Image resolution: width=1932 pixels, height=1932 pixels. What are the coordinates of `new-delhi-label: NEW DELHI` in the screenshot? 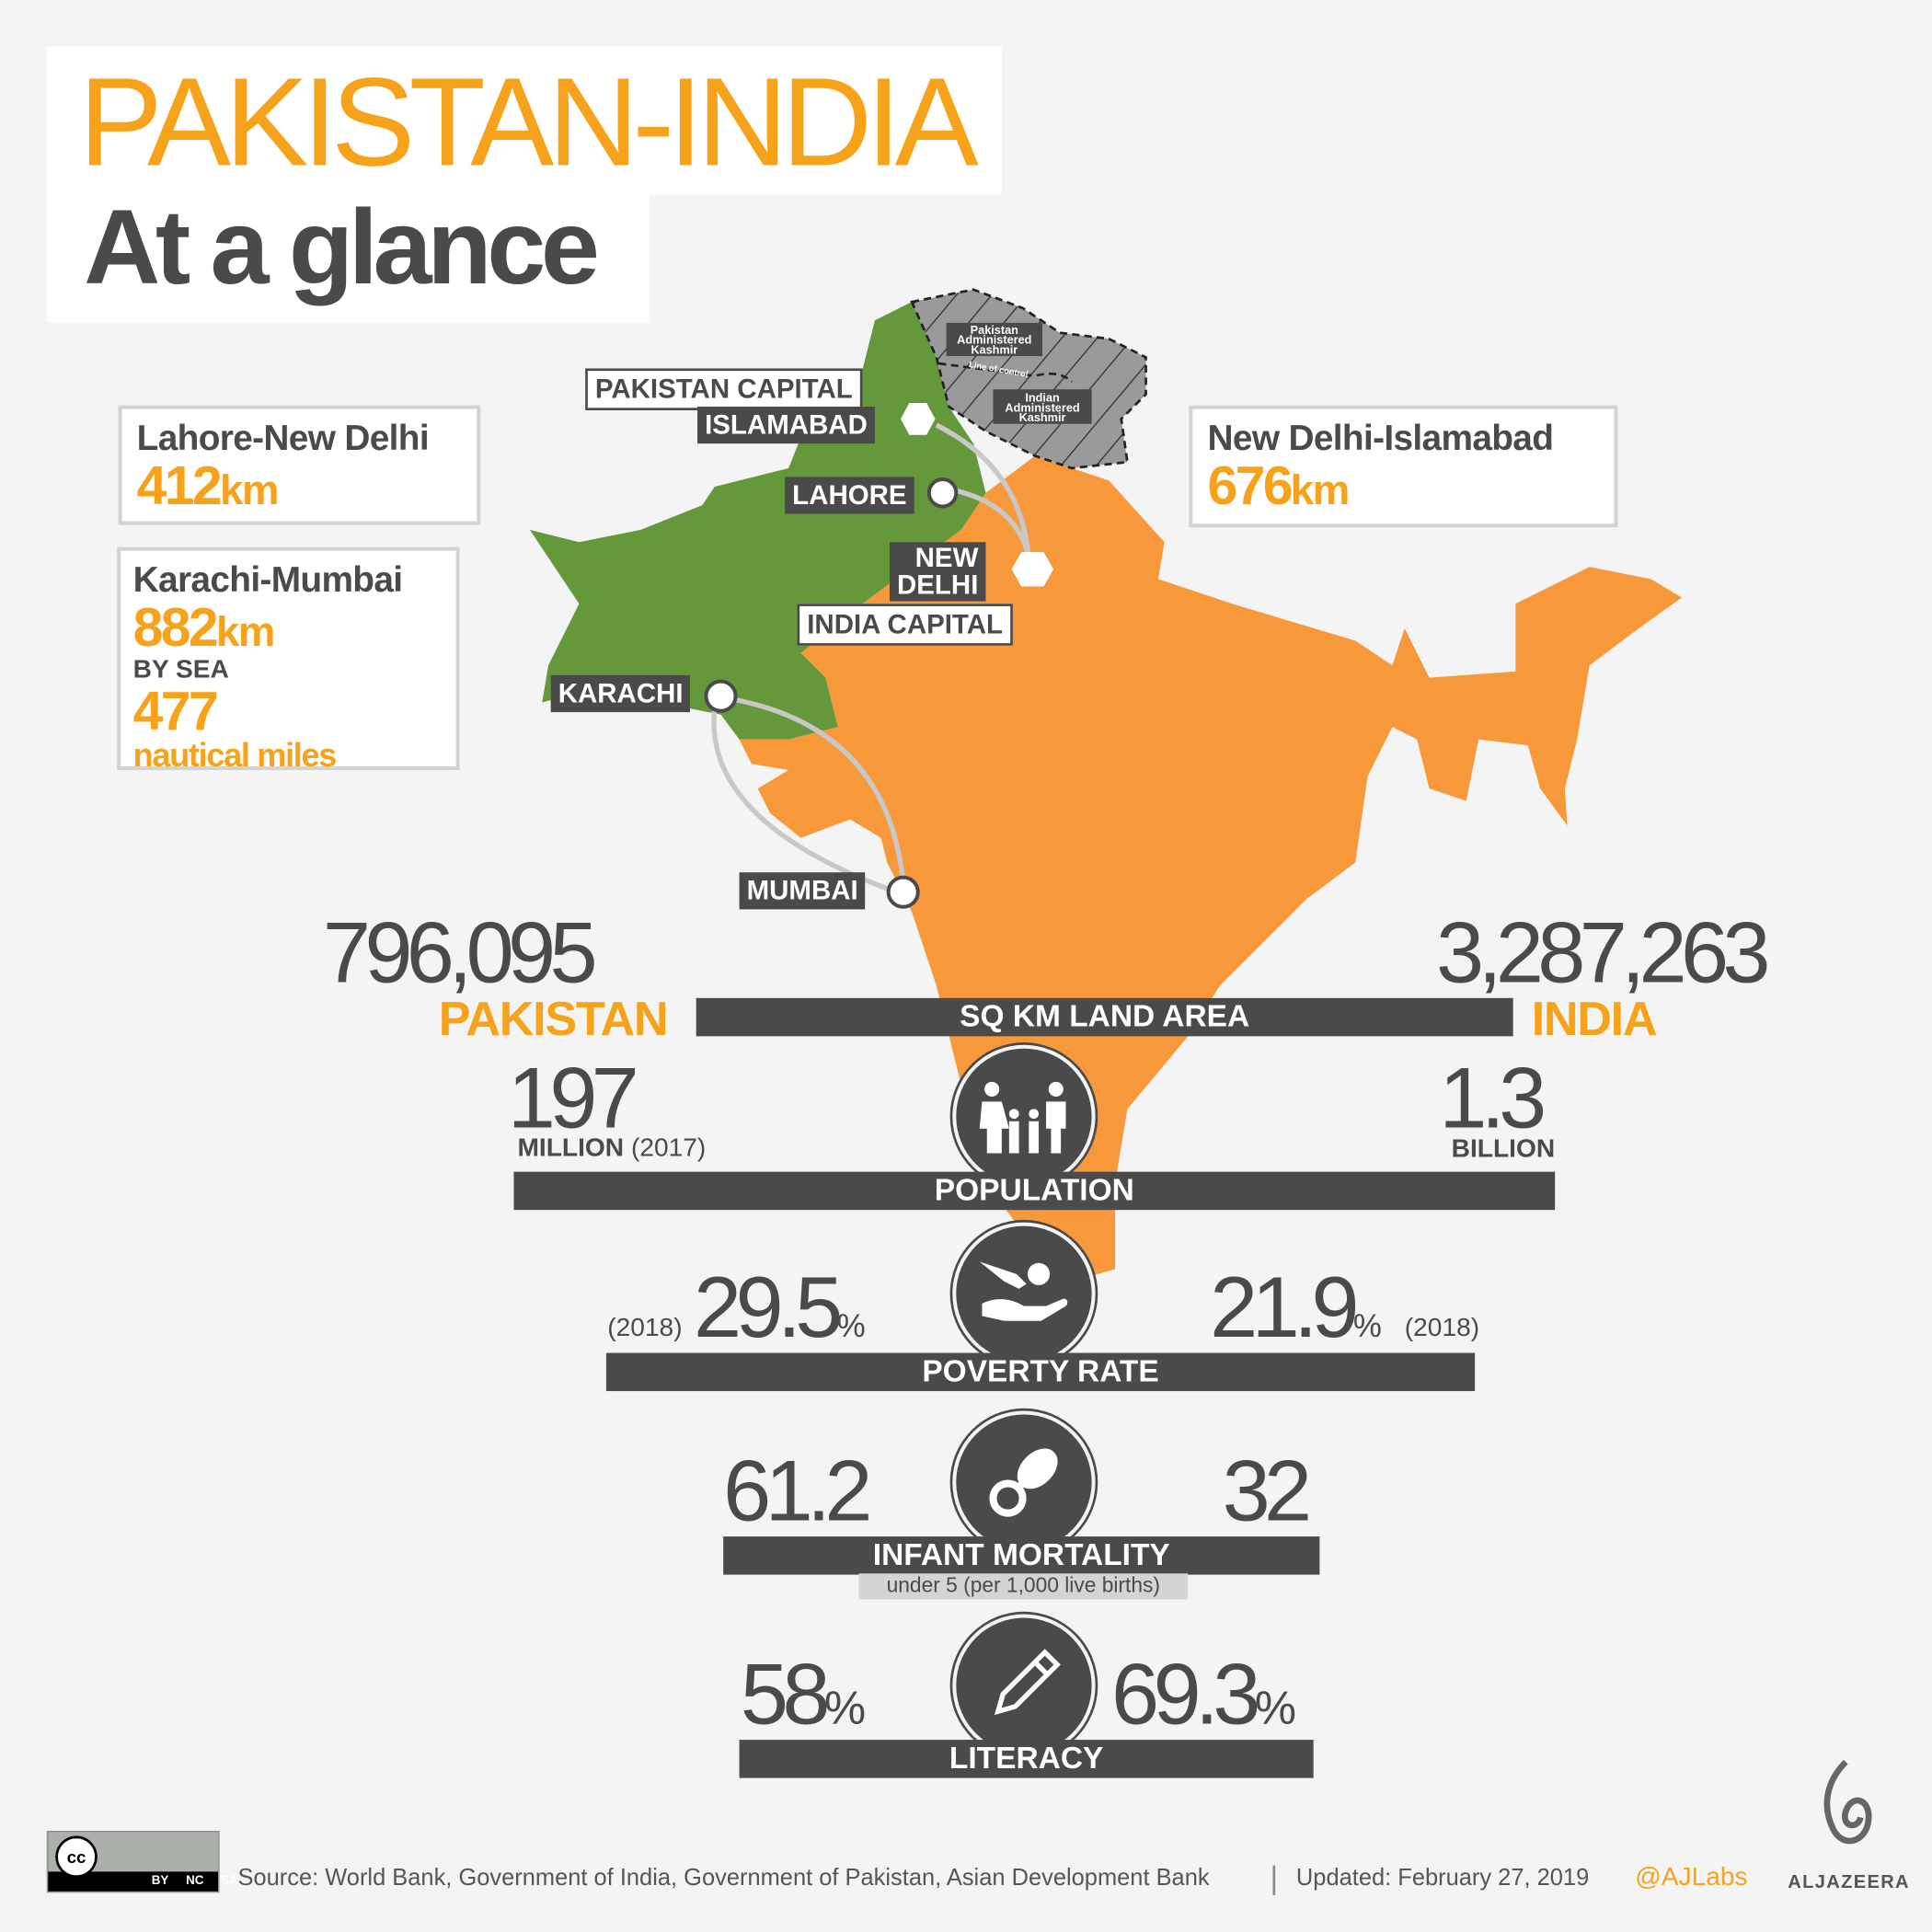 It's located at (937, 572).